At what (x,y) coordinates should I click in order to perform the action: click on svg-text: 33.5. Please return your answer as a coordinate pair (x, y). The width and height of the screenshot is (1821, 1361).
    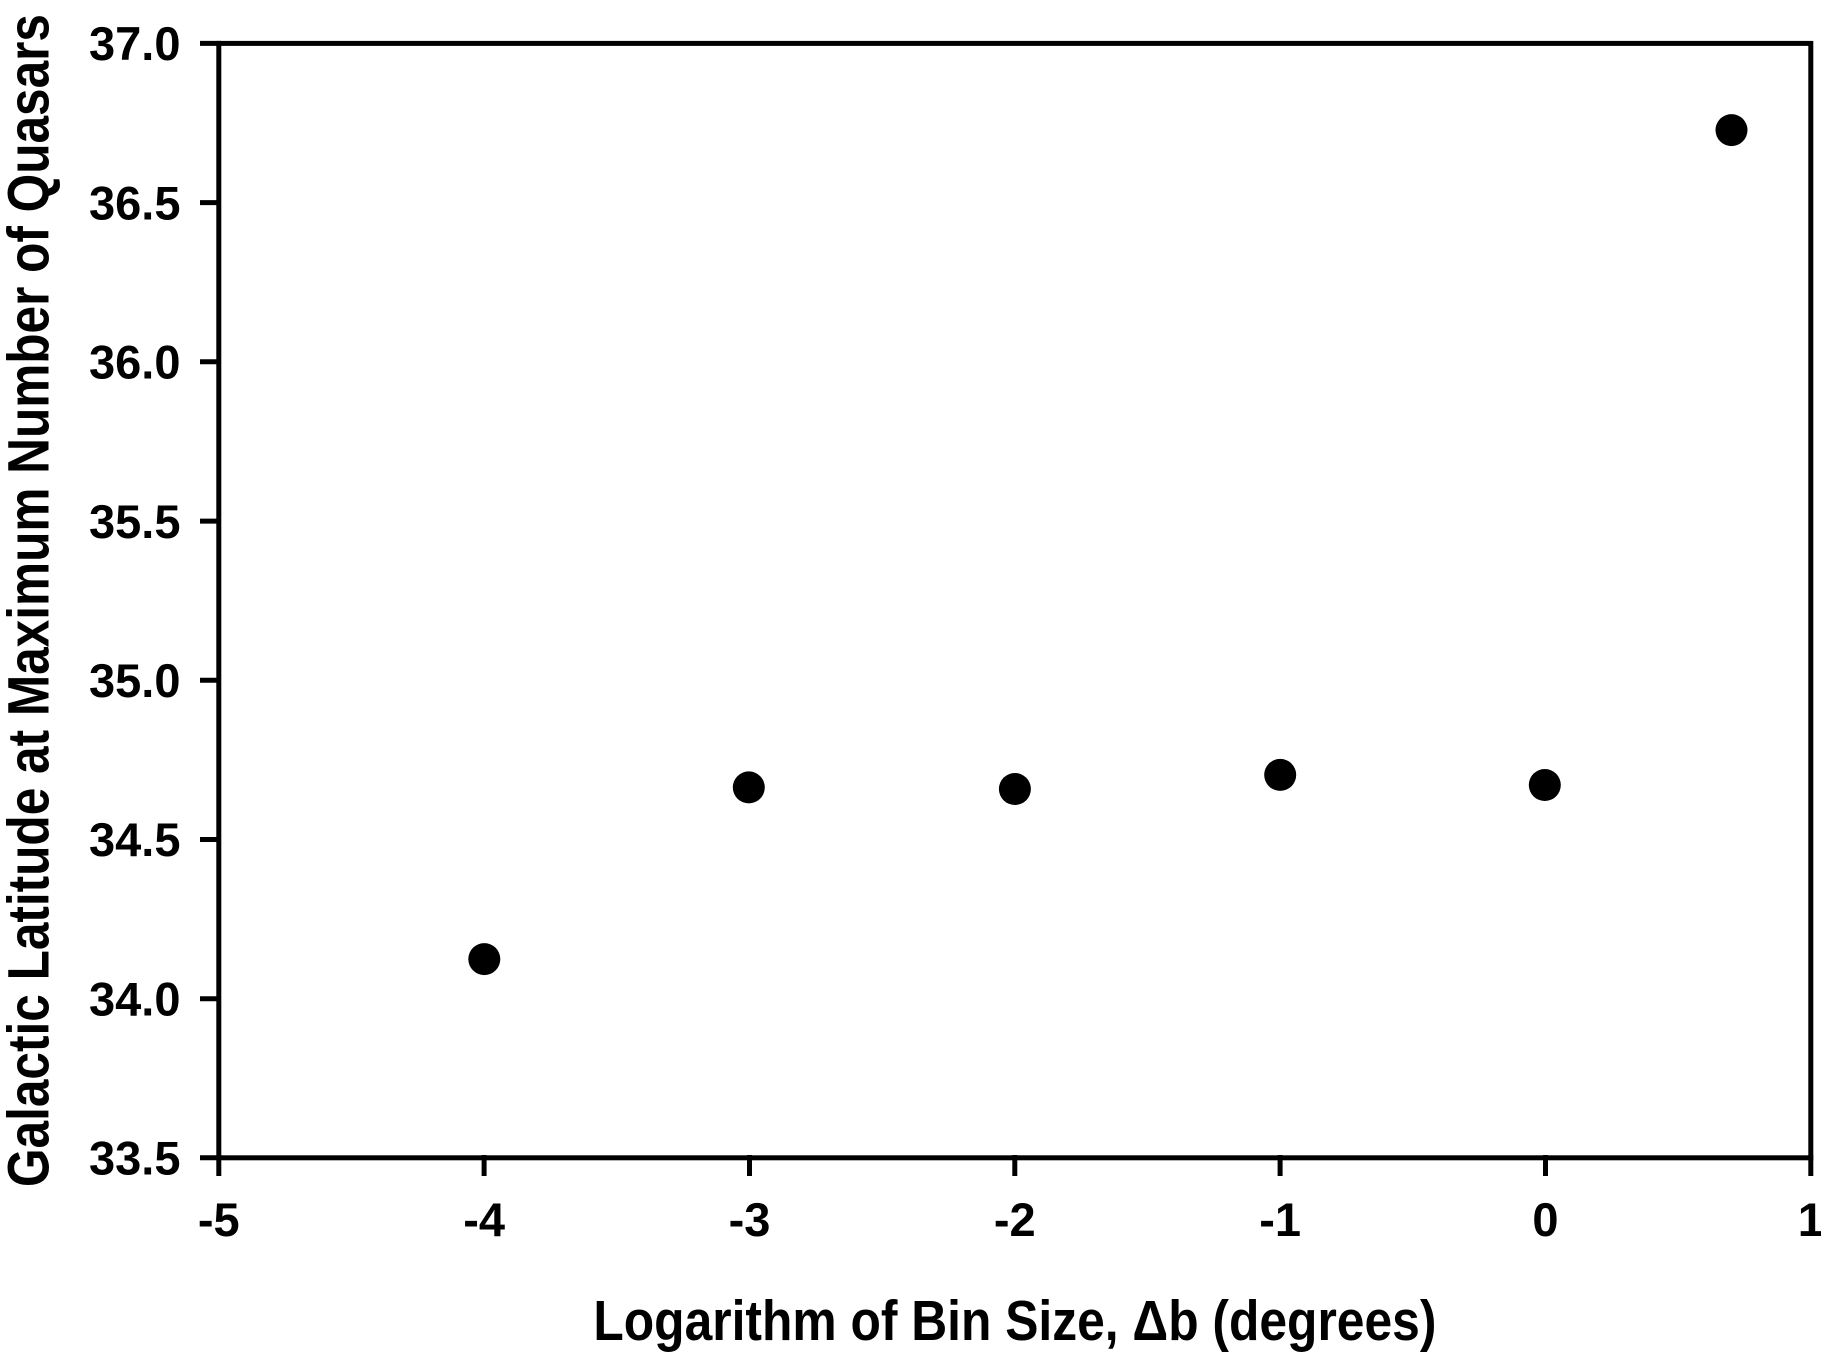
    Looking at the image, I should click on (134, 1158).